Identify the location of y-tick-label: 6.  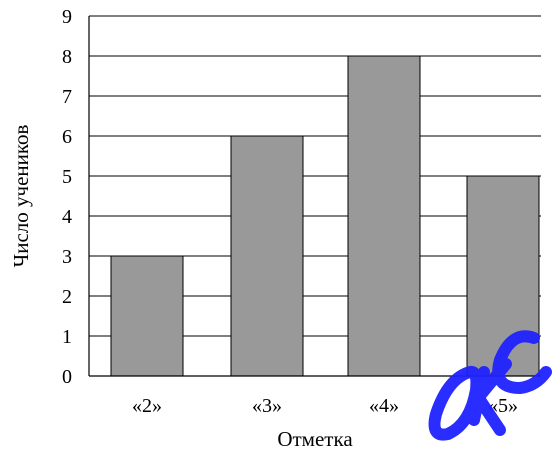
(67, 137).